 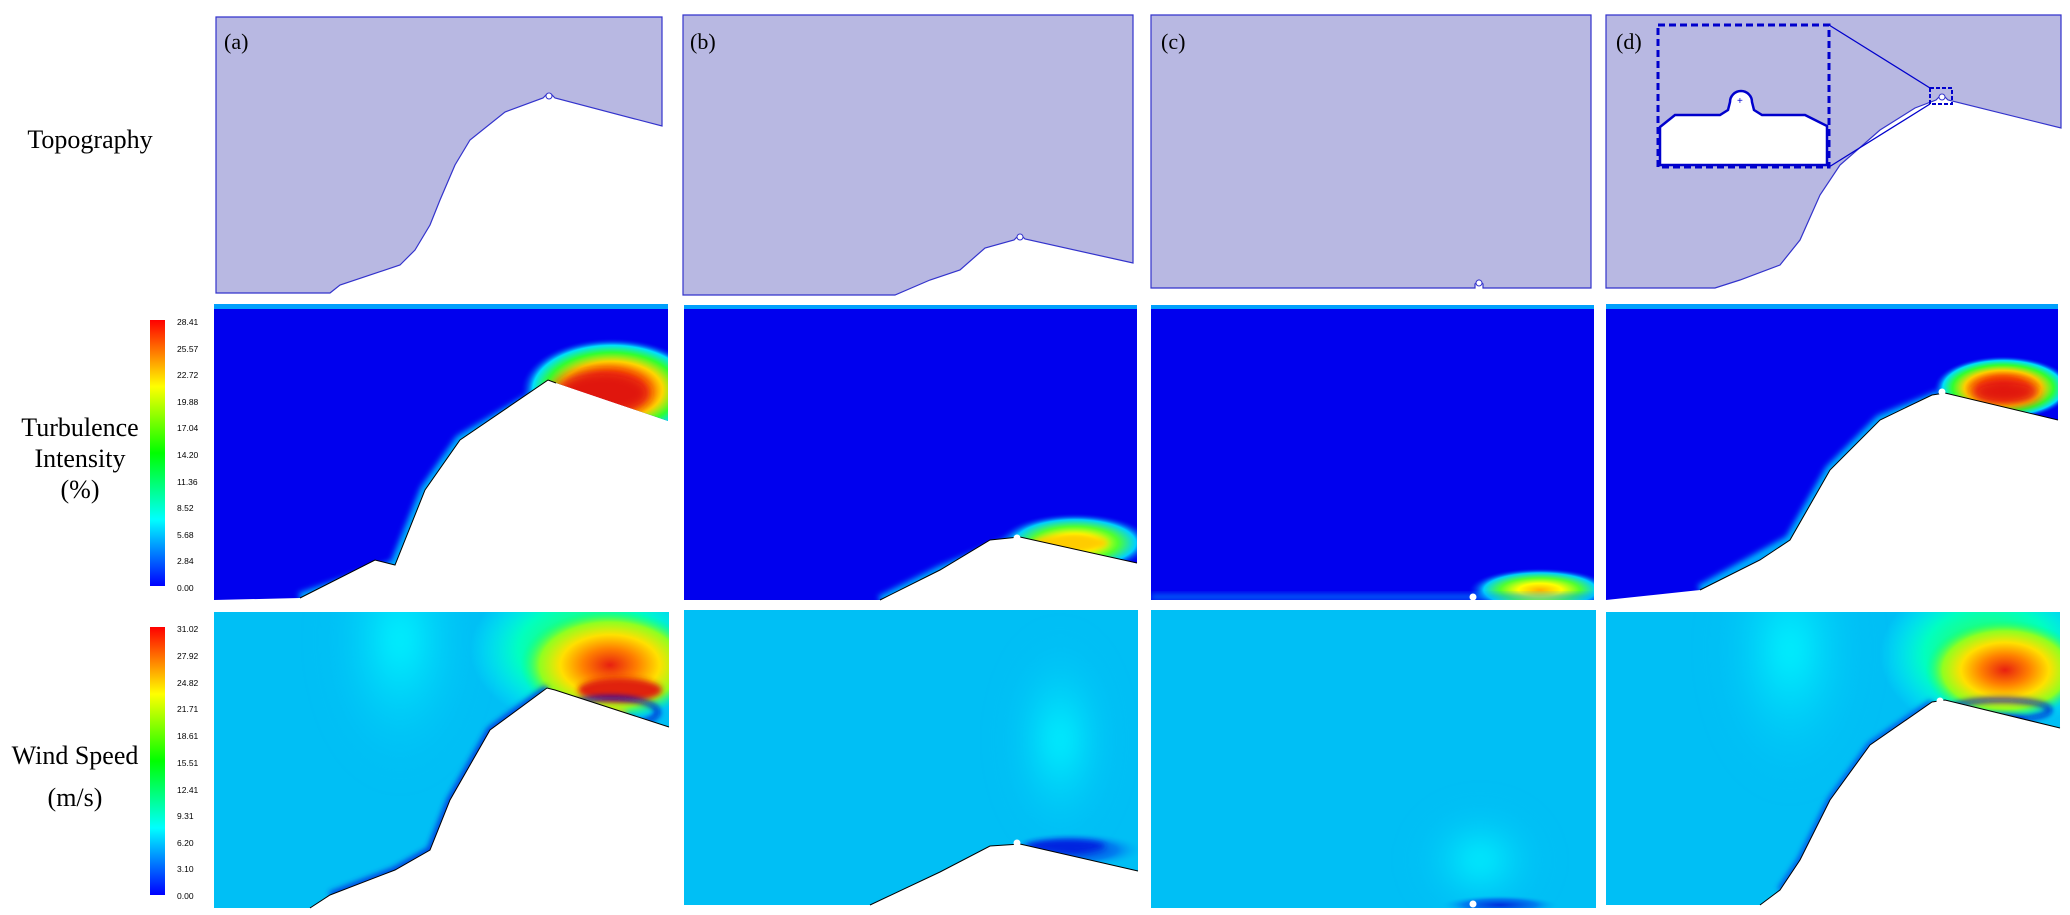 What do you see at coordinates (1008, 568) in the screenshot?
I see `terrain-ti-b` at bounding box center [1008, 568].